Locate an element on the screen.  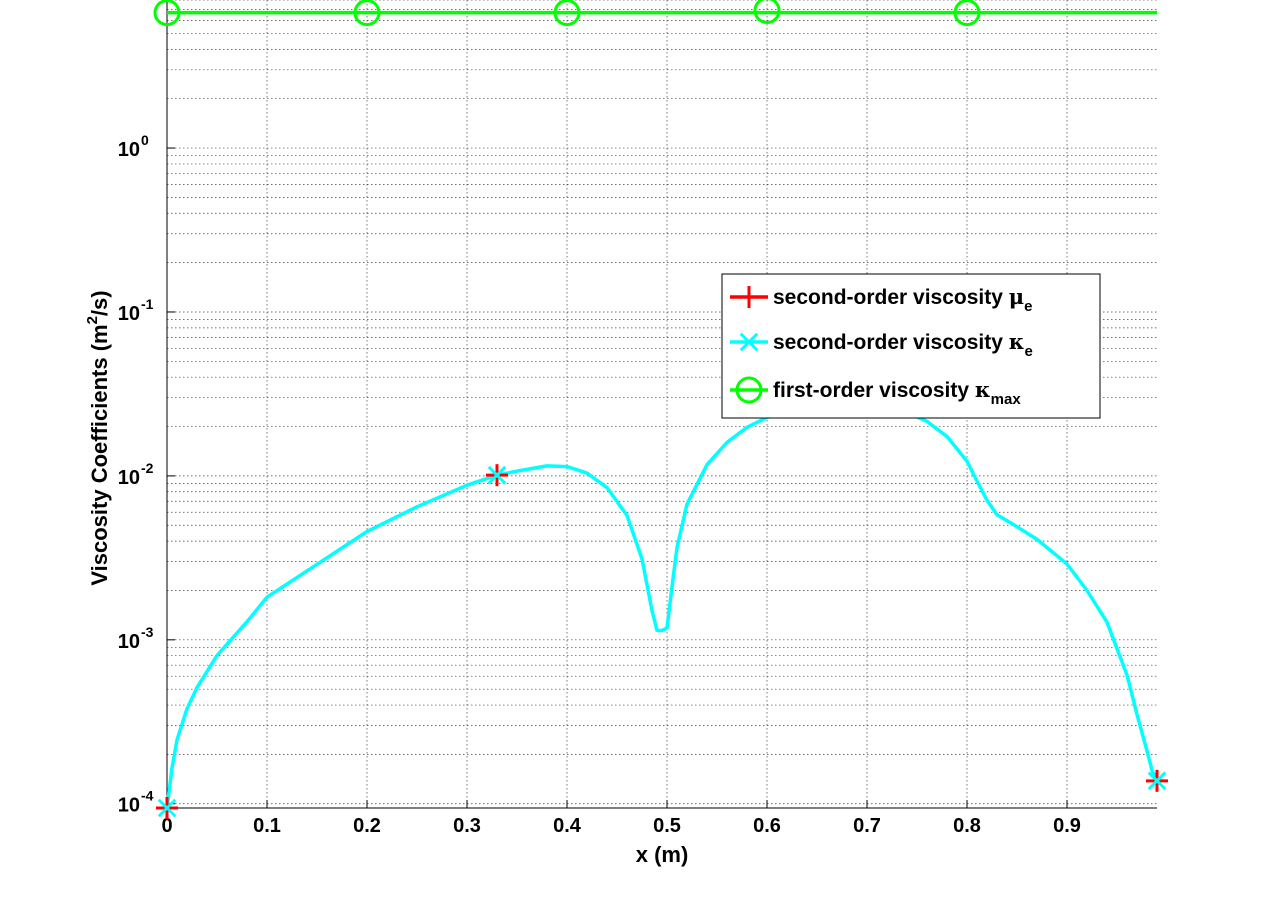
legend-kappa-e-marker-b is located at coordinates (749, 342).